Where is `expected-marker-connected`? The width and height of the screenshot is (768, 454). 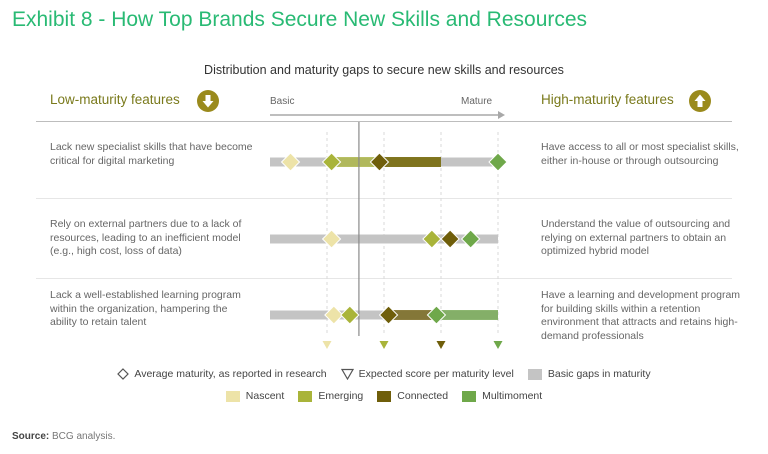
expected-marker-connected is located at coordinates (441, 345).